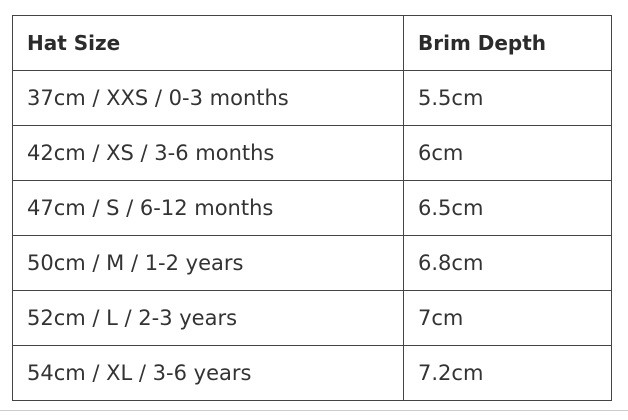  What do you see at coordinates (507, 263) in the screenshot?
I see `table-cell: 6.8cm` at bounding box center [507, 263].